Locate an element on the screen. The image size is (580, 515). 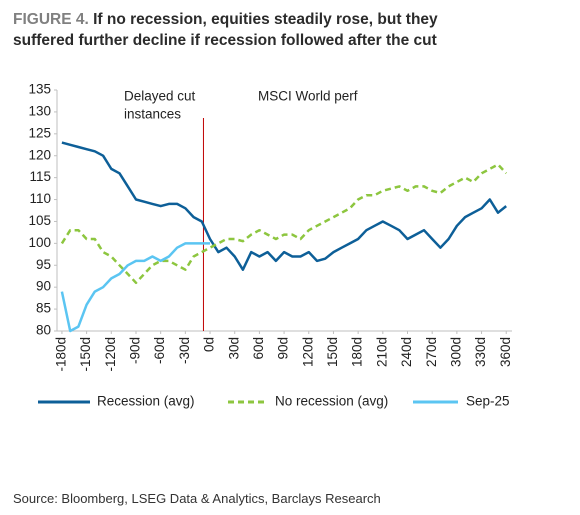
x-tick-label: 330d is located at coordinates (480, 352).